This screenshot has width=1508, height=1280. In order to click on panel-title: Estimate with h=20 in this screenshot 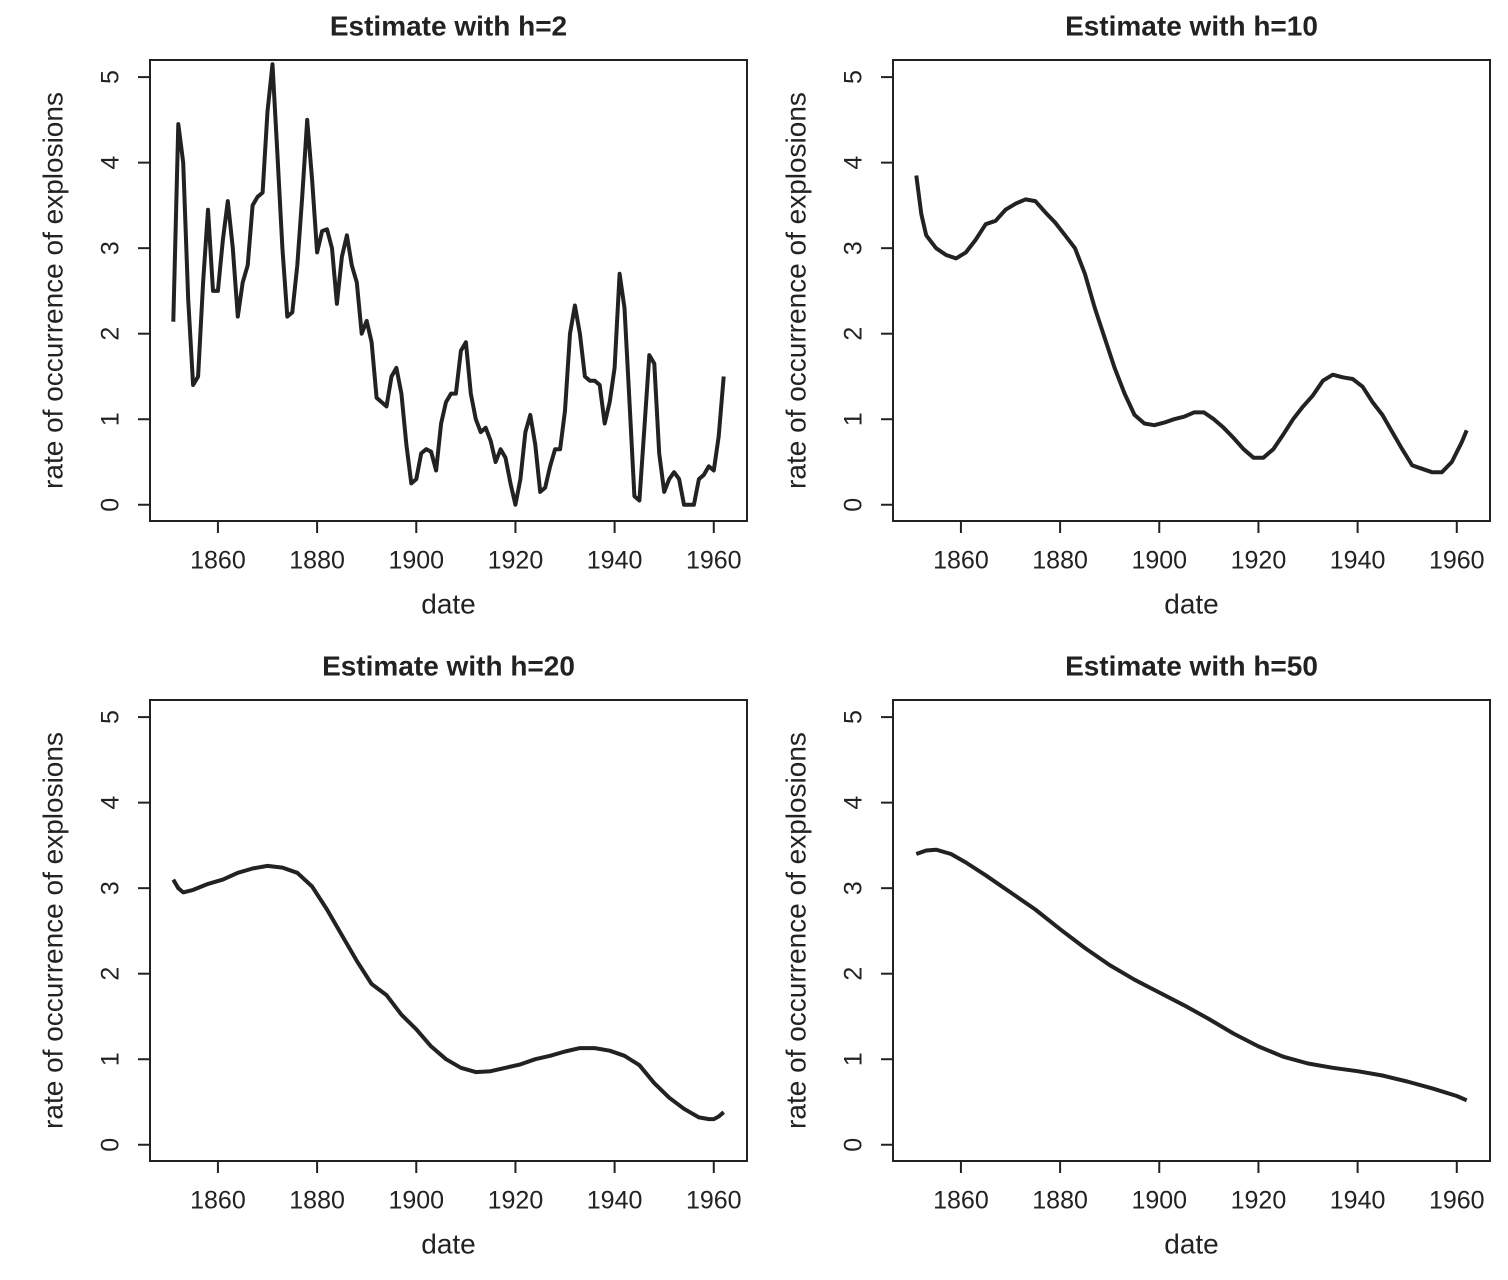, I will do `click(448, 665)`.